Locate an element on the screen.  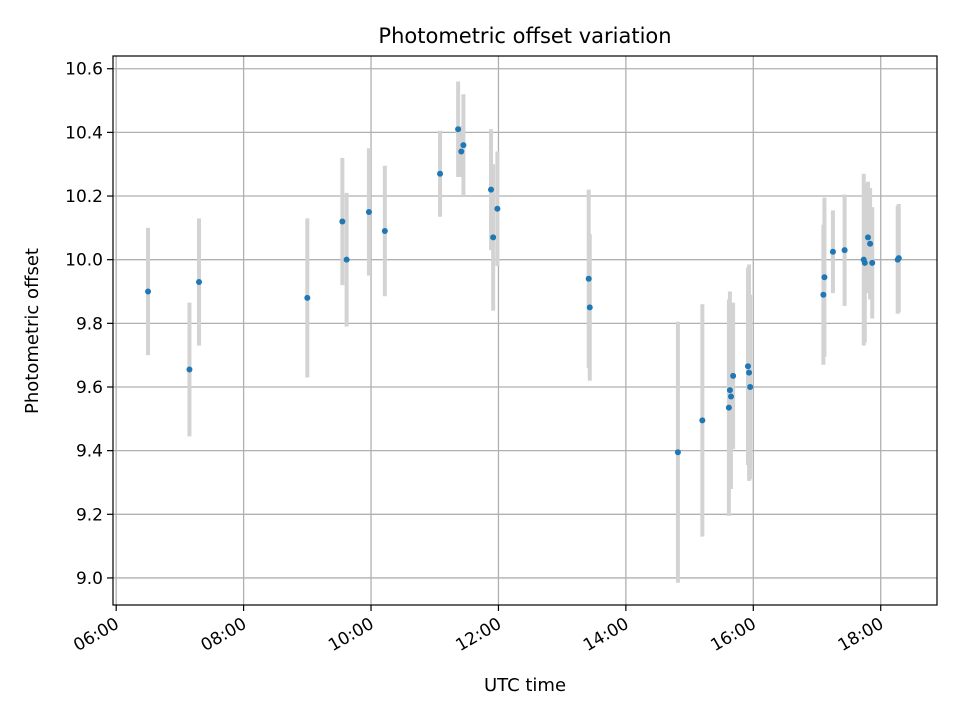
x-axis-label: UTC time is located at coordinates (525, 685).